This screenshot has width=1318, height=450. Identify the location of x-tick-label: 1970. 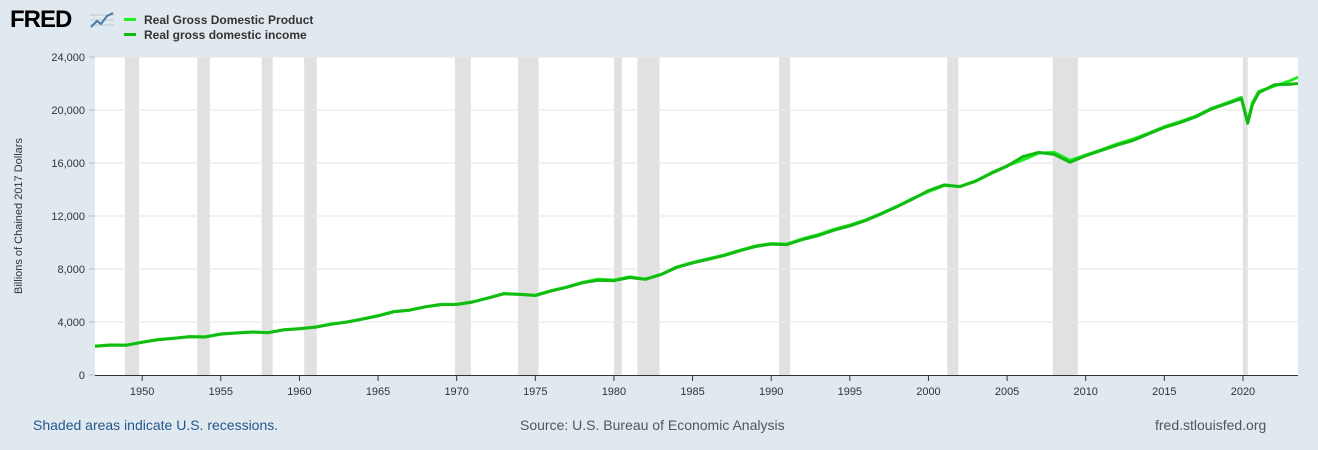
(456, 392).